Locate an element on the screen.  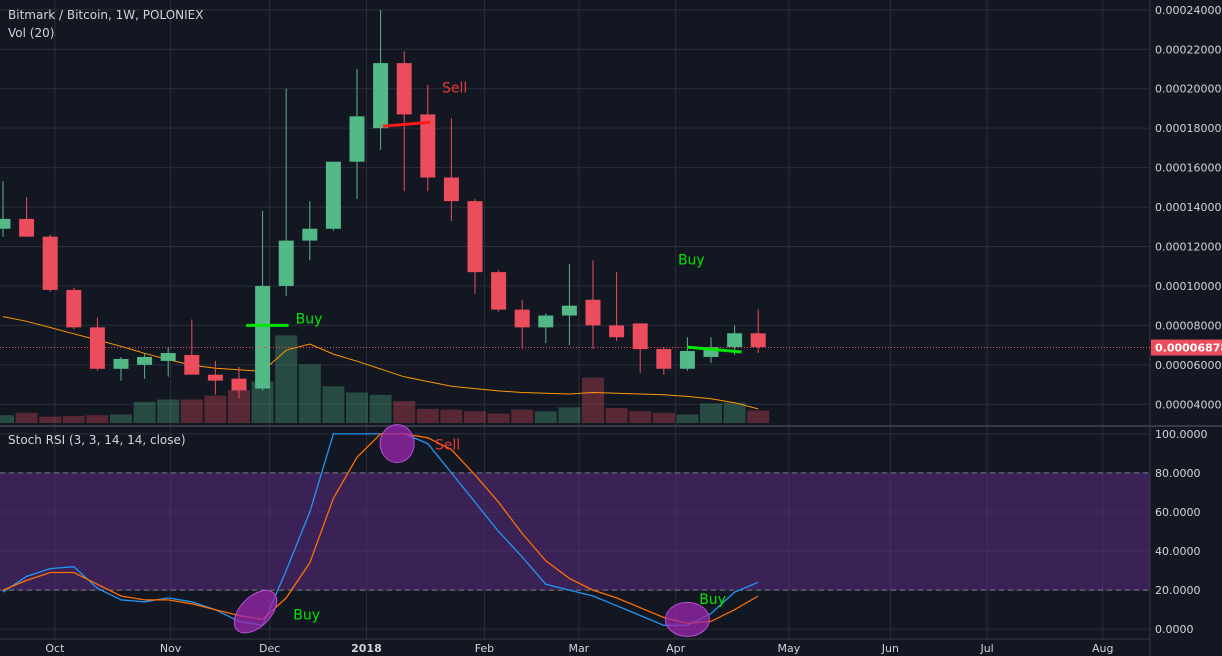
volume-bars is located at coordinates (385, 369).